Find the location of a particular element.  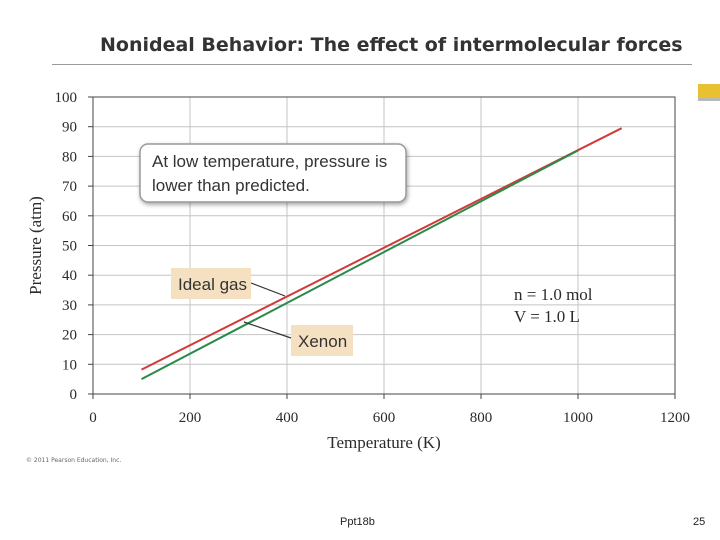

y-tick-label-0: 0 is located at coordinates (74, 395).